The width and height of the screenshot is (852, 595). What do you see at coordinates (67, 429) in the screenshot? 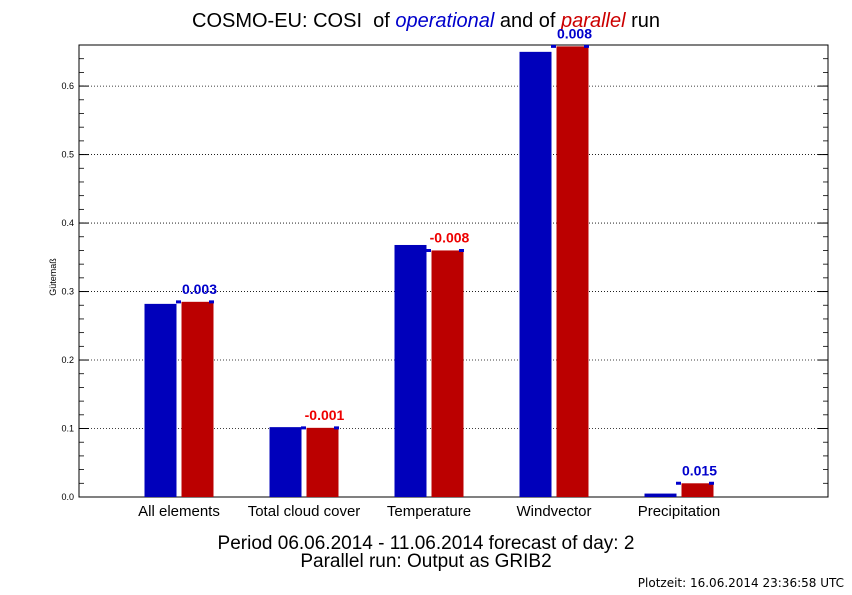
I see `y-tick-label: 0.1` at bounding box center [67, 429].